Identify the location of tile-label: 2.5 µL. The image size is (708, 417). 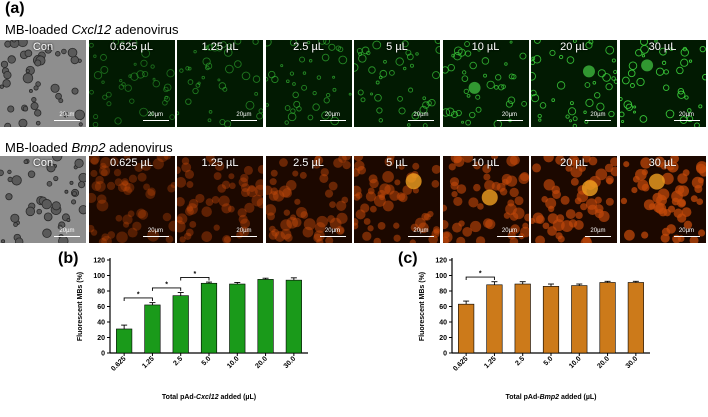
(308, 163).